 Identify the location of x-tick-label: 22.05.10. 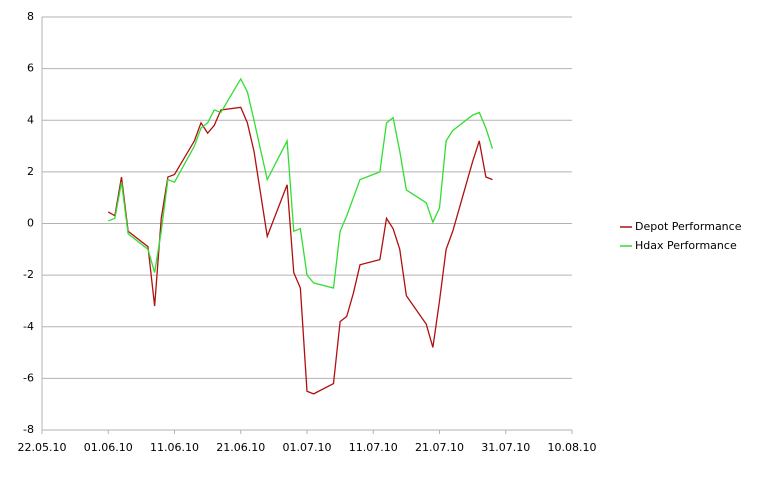
(42, 447).